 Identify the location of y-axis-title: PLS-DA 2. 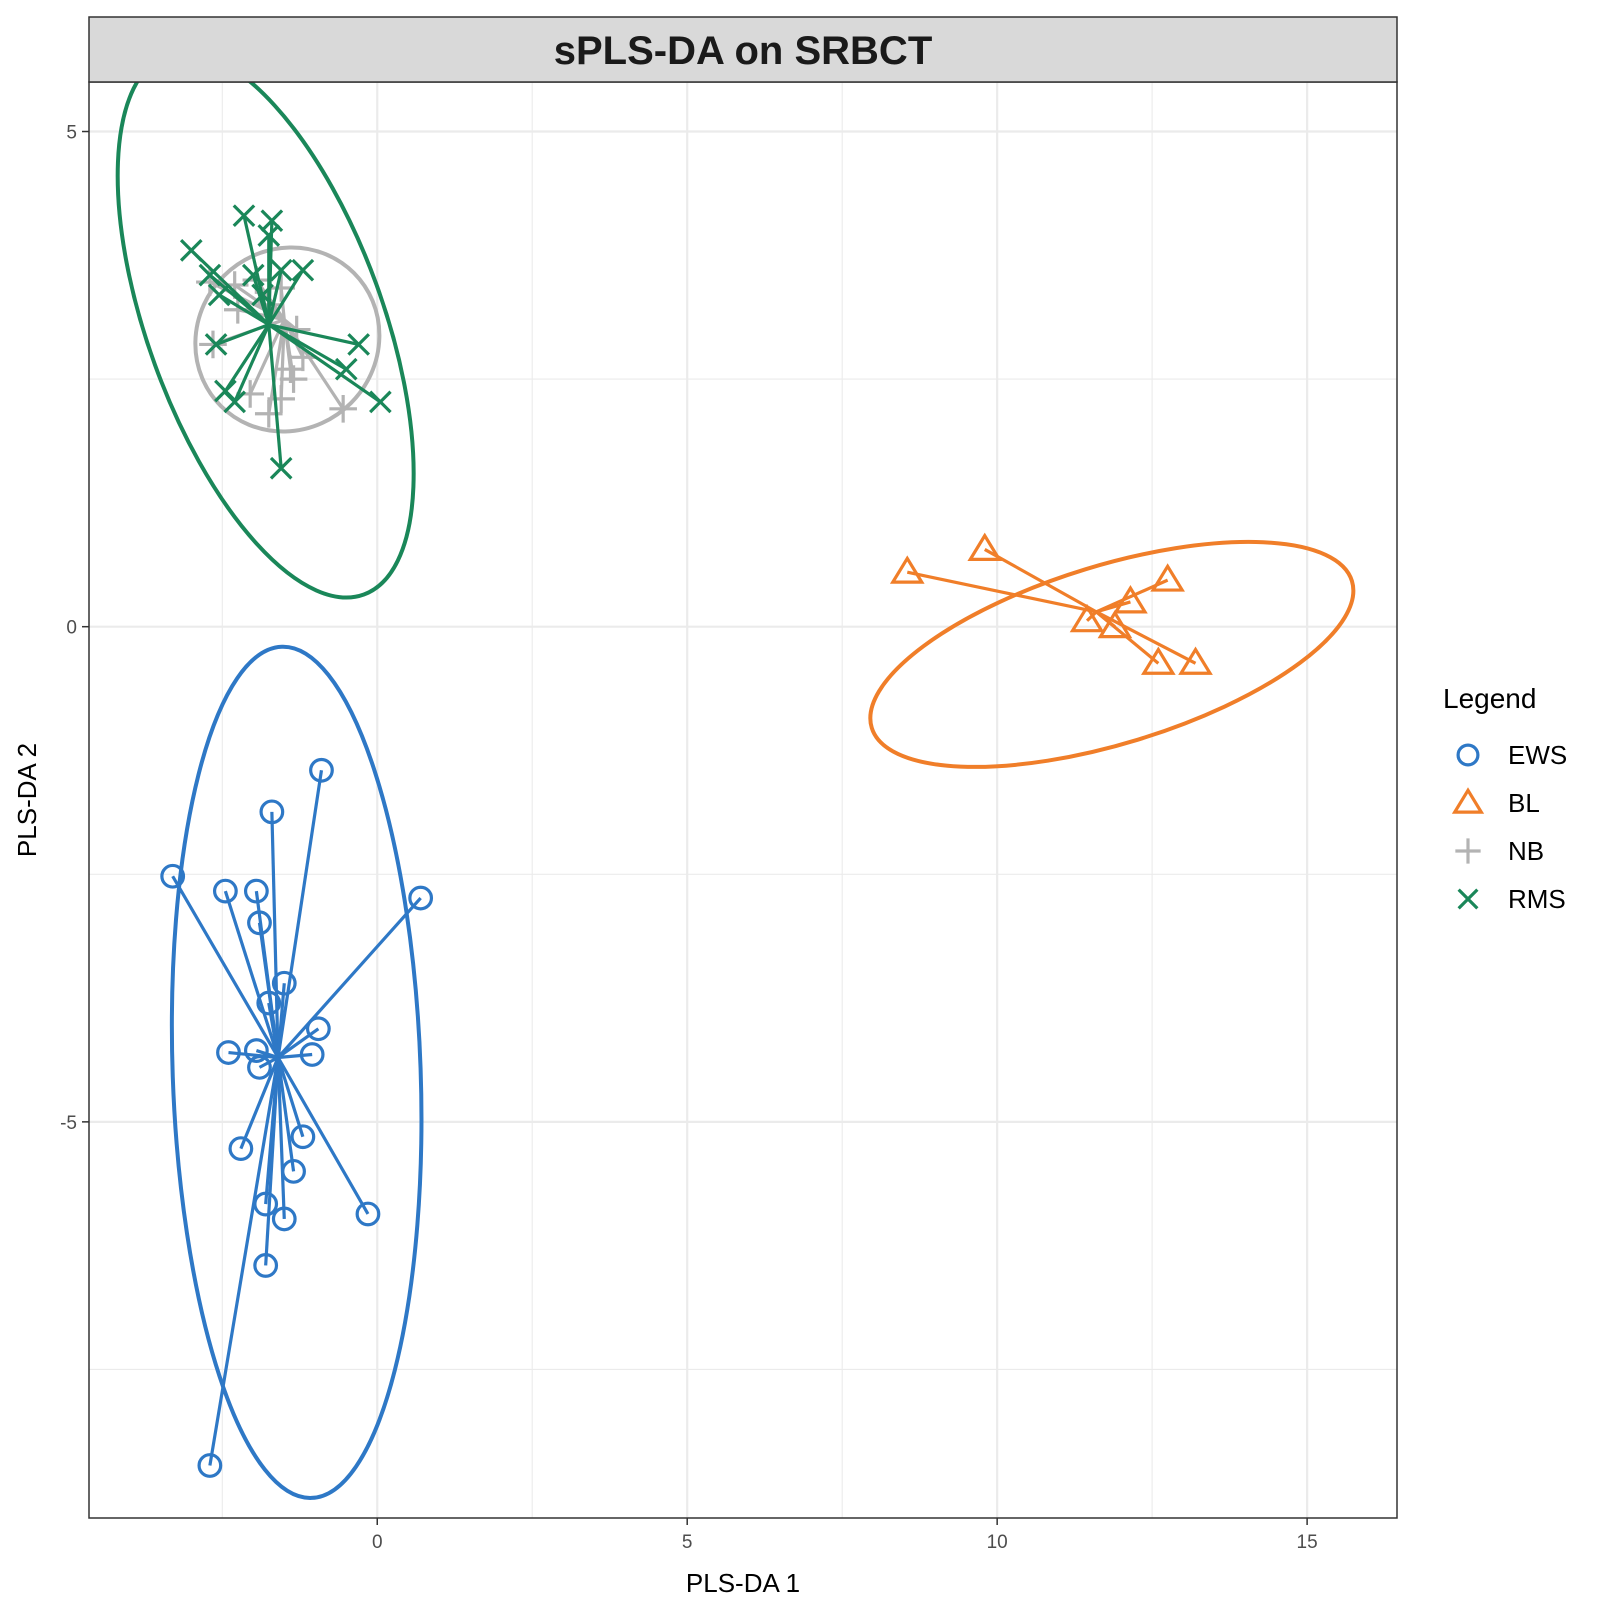
(27, 800).